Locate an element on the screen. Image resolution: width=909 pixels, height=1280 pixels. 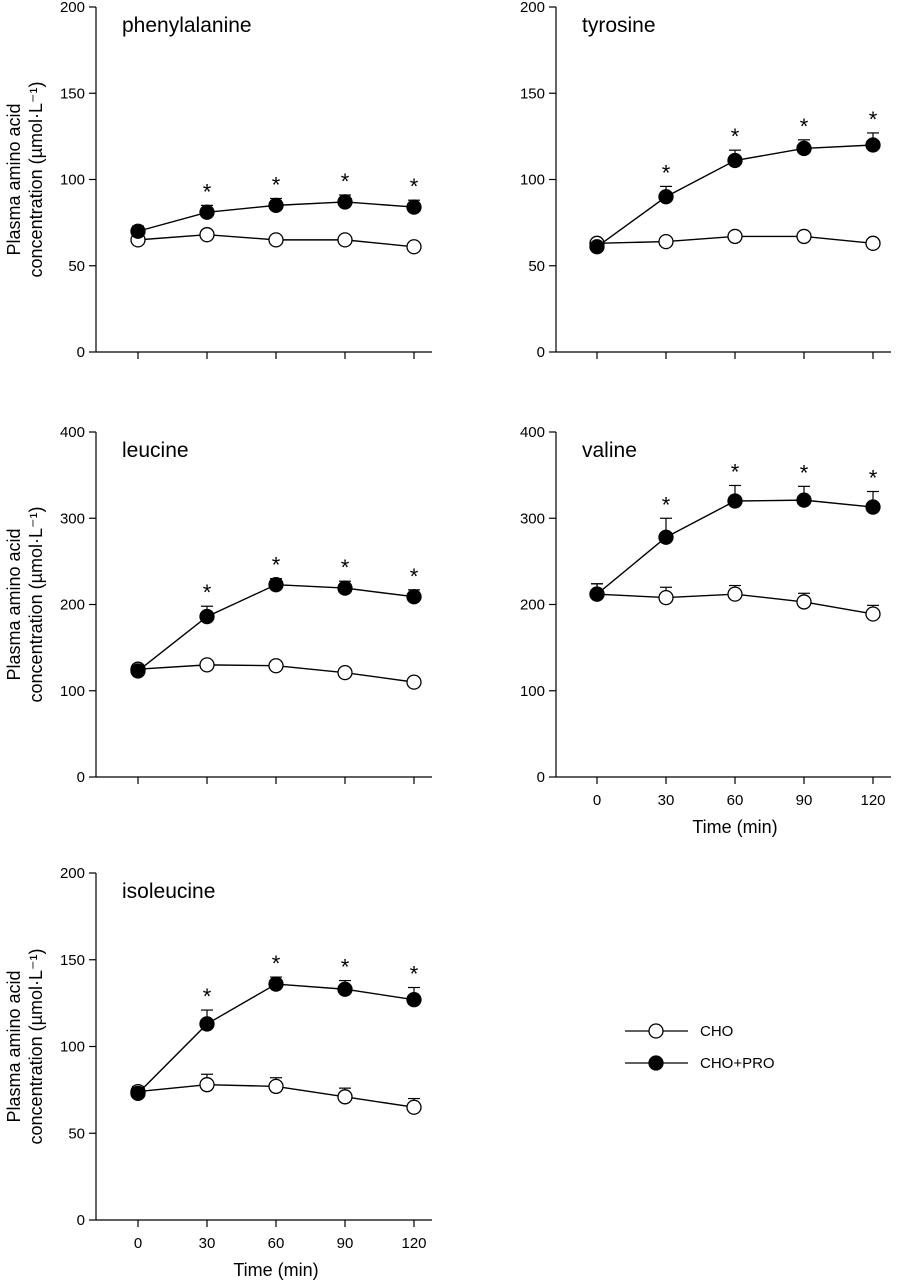
legend-marker-cho-pro is located at coordinates (656, 1063).